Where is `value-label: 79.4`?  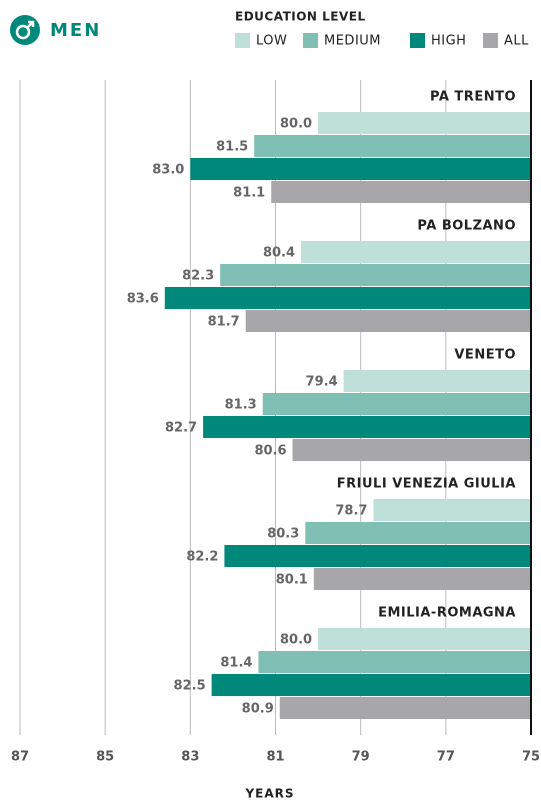
value-label: 79.4 is located at coordinates (322, 382).